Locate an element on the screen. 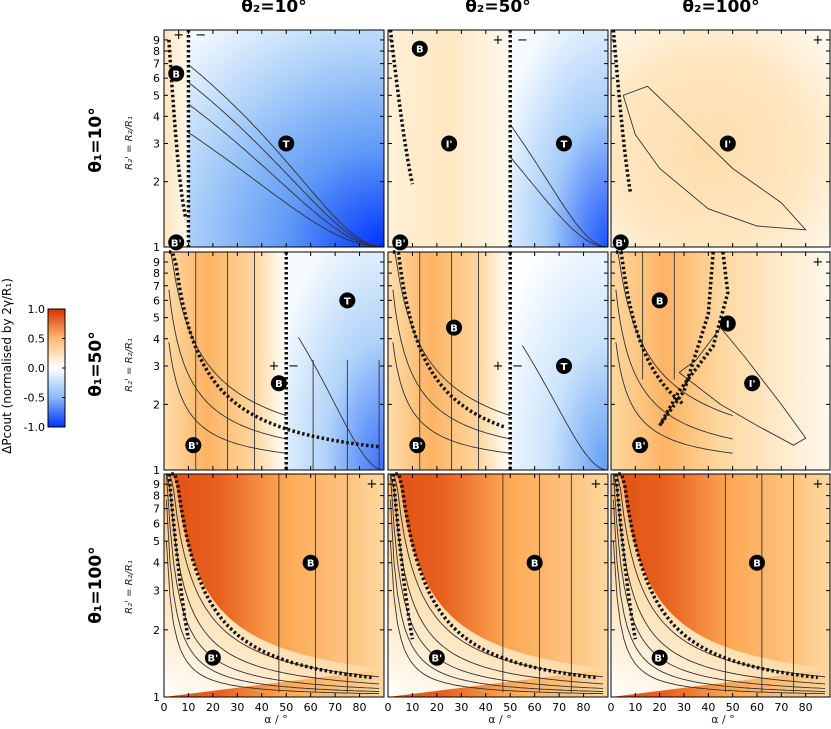 The height and width of the screenshot is (729, 831). x-tick-label: 60 is located at coordinates (311, 707).